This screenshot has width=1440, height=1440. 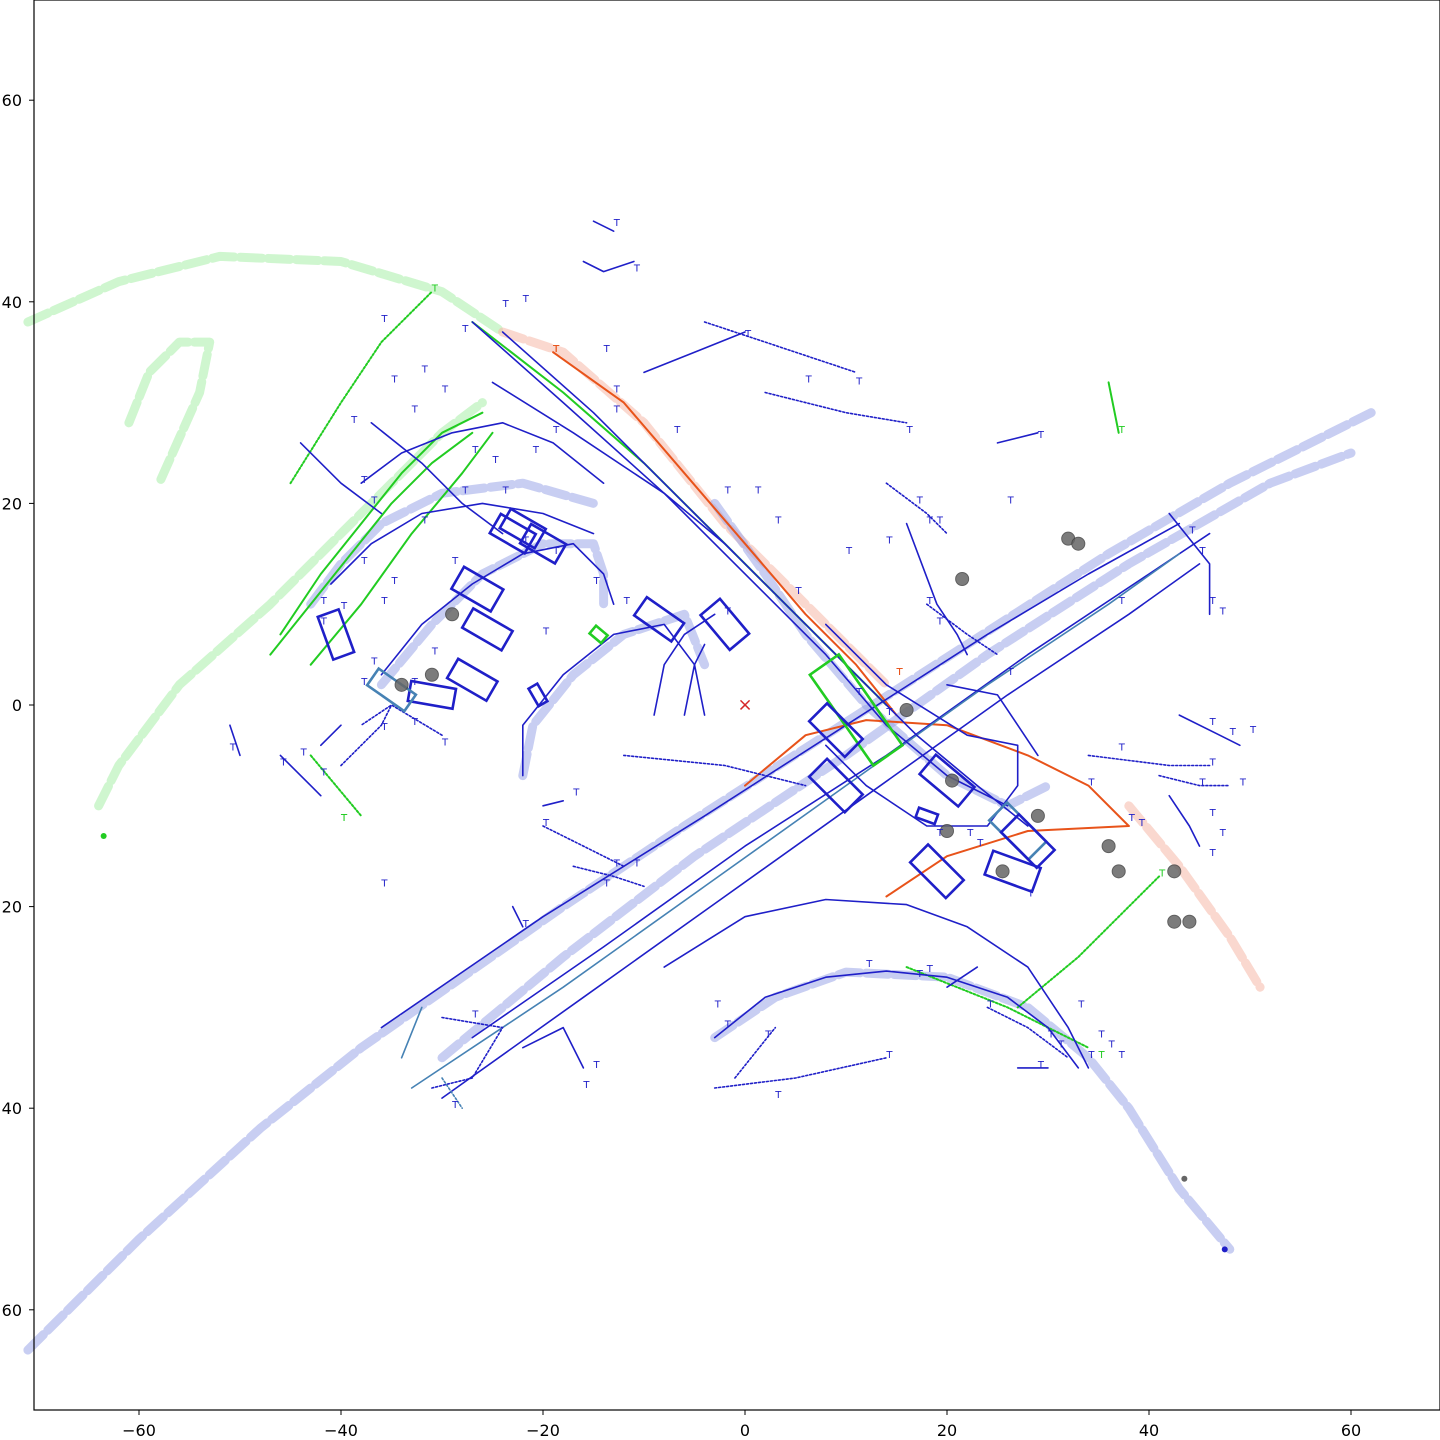 What do you see at coordinates (265, 294) in the screenshot?
I see `halo-path` at bounding box center [265, 294].